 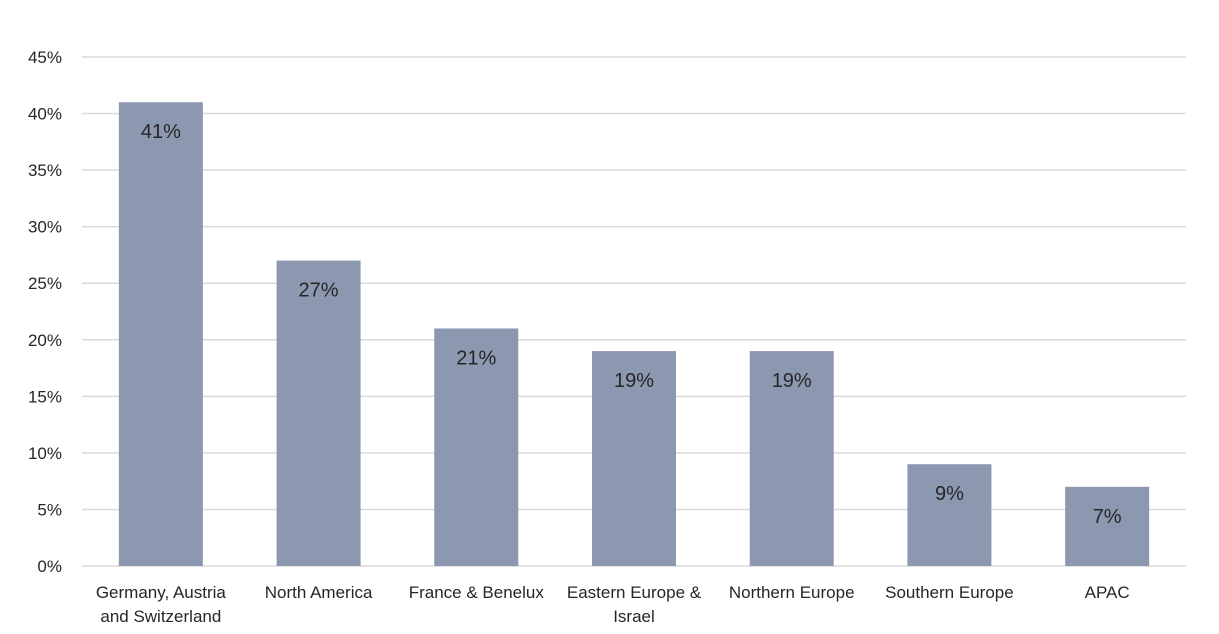 What do you see at coordinates (161, 592) in the screenshot?
I see `category-label: Germany, Austria` at bounding box center [161, 592].